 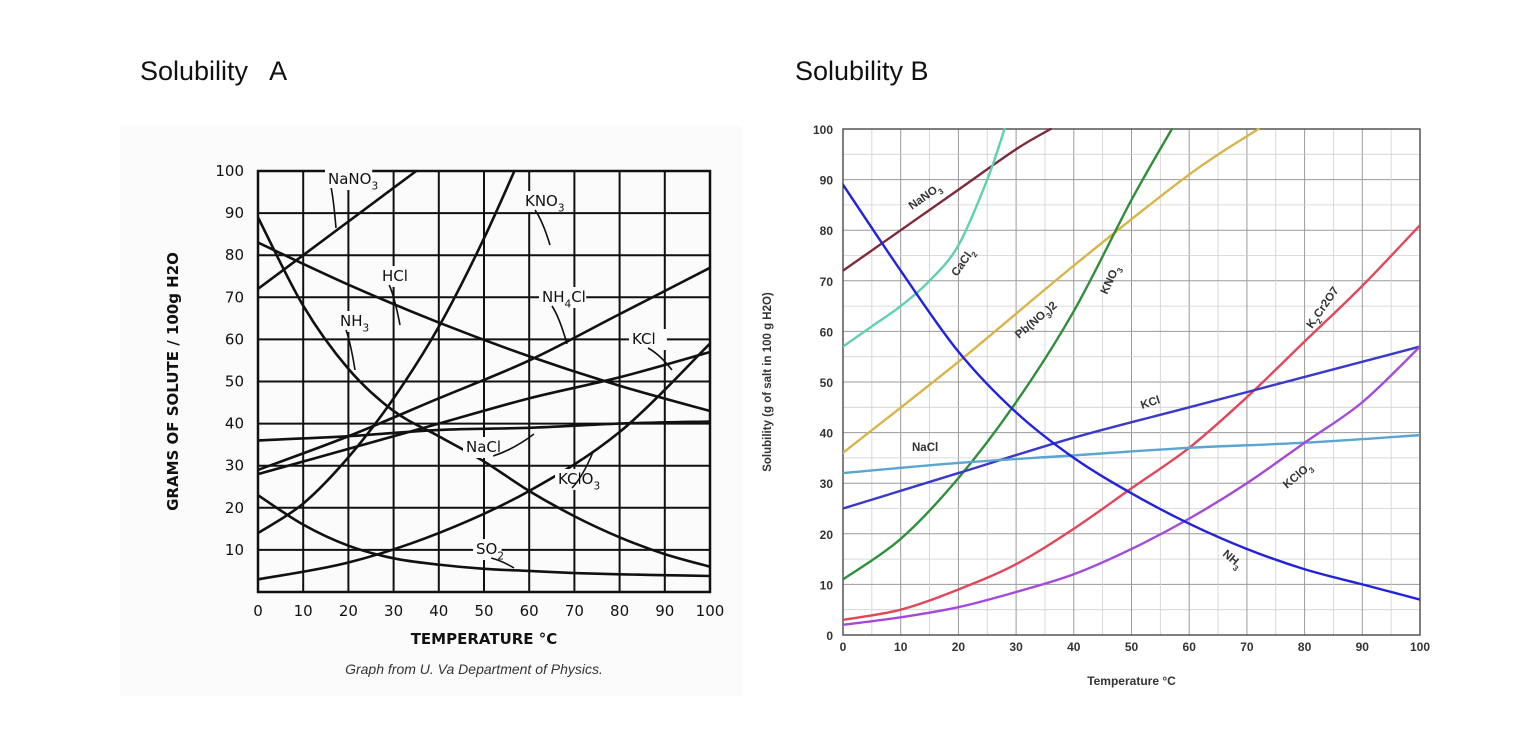 I want to click on x-tick-label: 100, so click(x=1420, y=647).